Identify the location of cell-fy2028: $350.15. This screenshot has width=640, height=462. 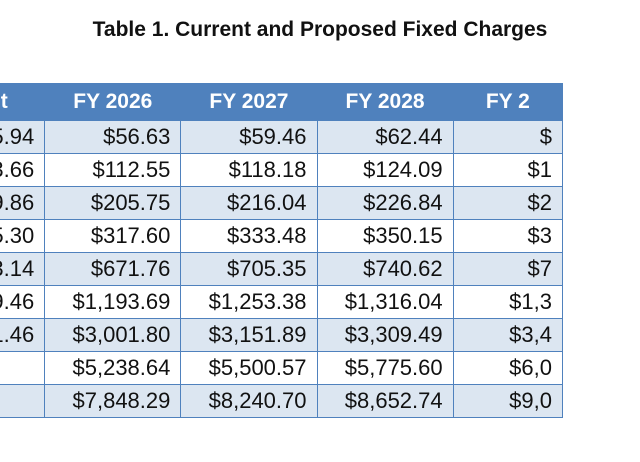
(385, 236).